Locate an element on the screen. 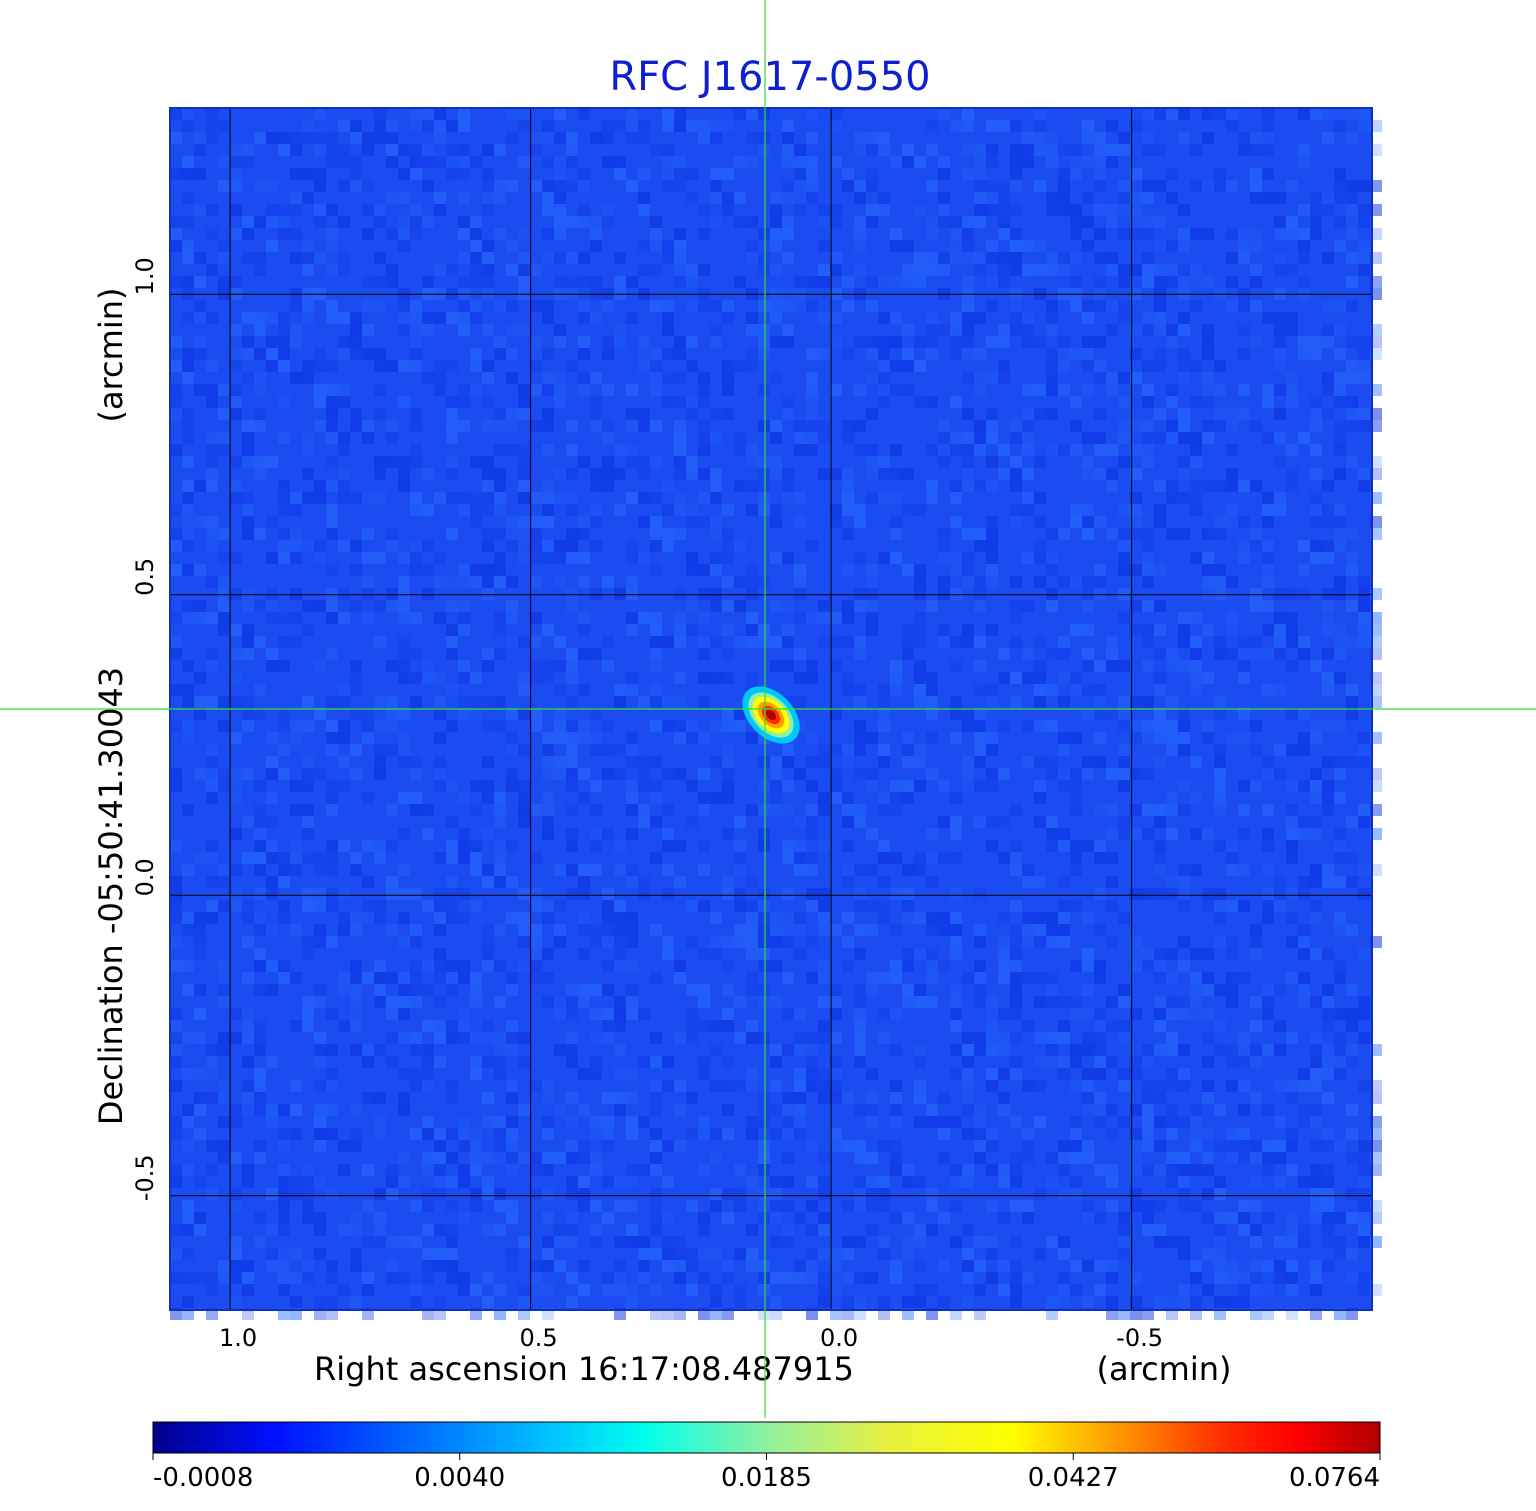 The width and height of the screenshot is (1536, 1511). y-tick-label: -0.5 is located at coordinates (145, 1177).